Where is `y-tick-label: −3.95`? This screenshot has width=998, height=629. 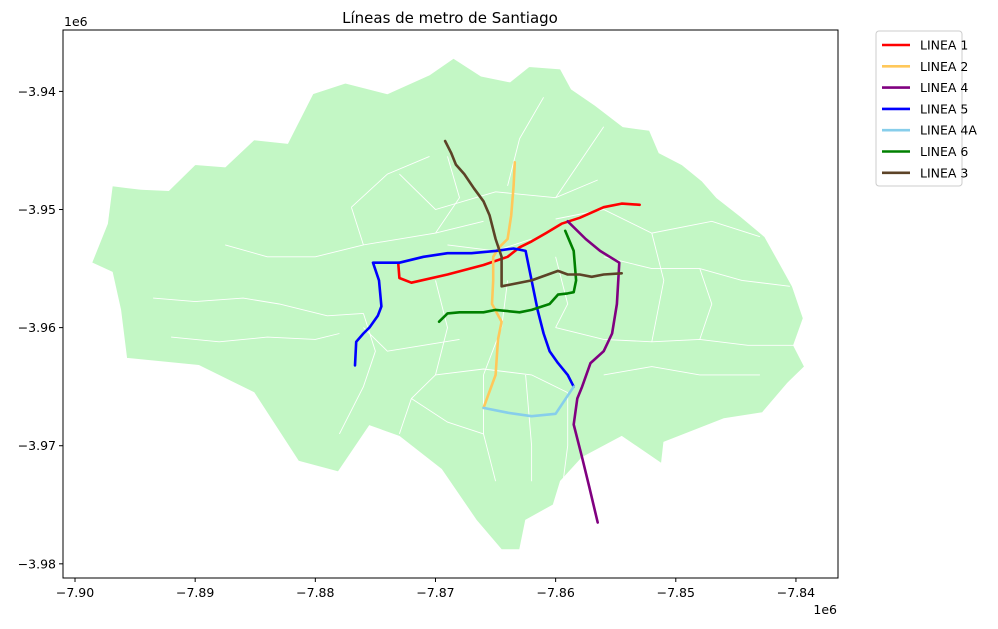
y-tick-label: −3.95 is located at coordinates (37, 209).